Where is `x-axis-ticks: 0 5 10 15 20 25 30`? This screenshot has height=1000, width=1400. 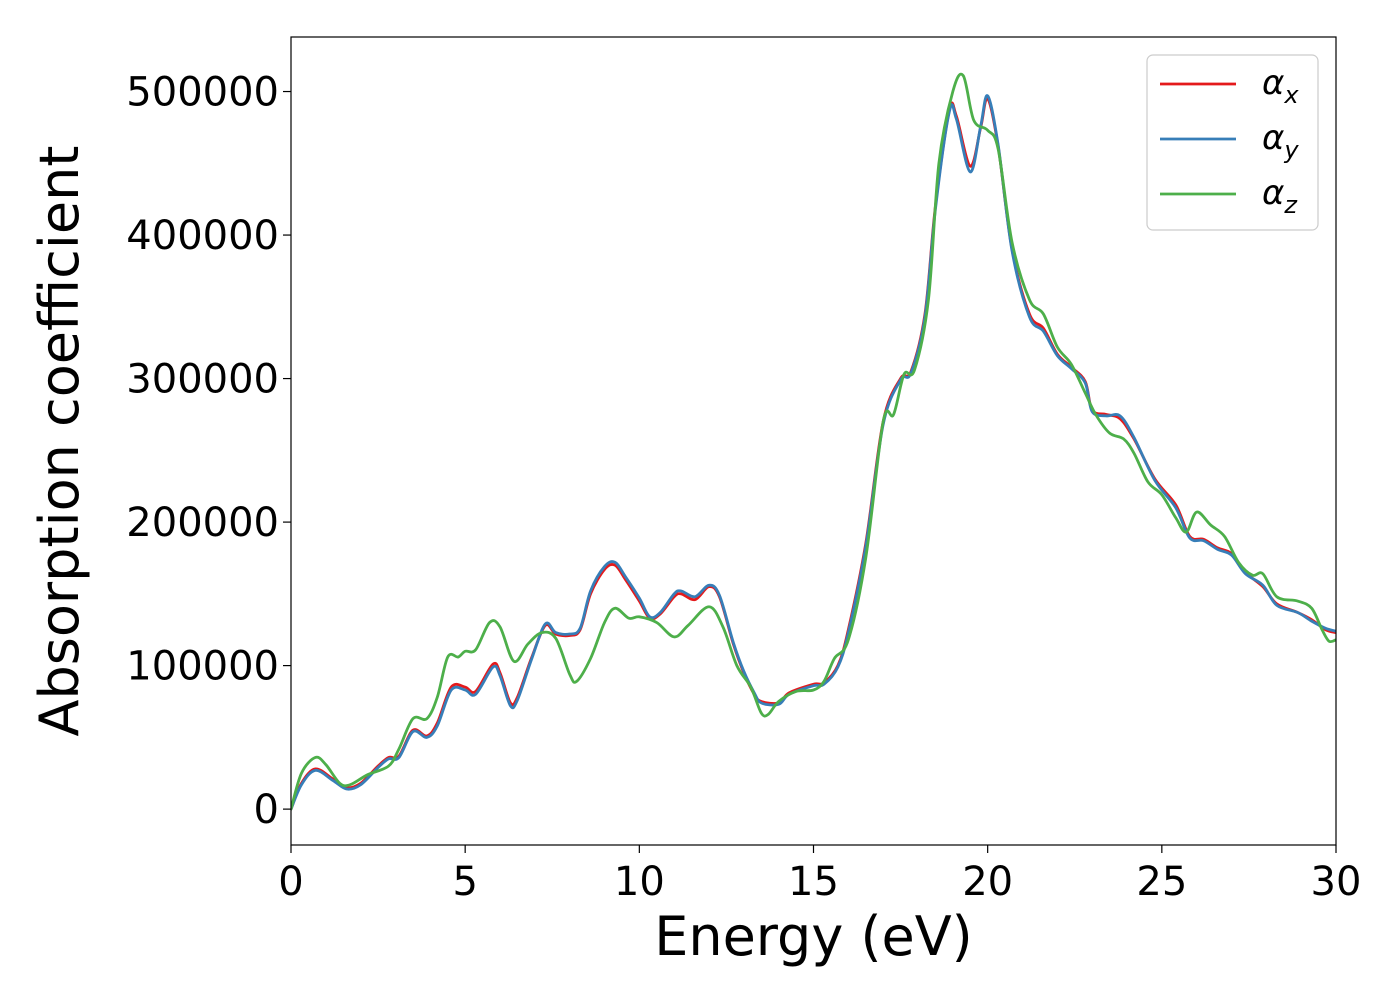
x-axis-ticks: 0 5 10 15 20 25 30 is located at coordinates (819, 875).